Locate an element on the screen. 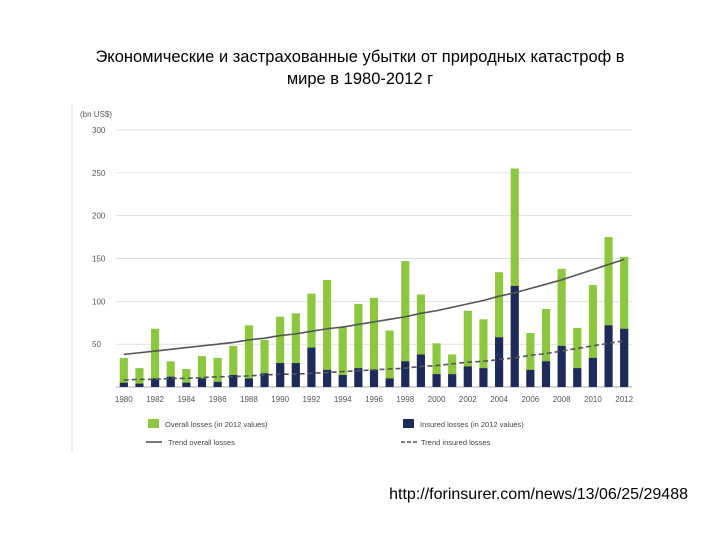 The image size is (720, 540). legend-label-trend-insured: Trend insured losses is located at coordinates (456, 442).